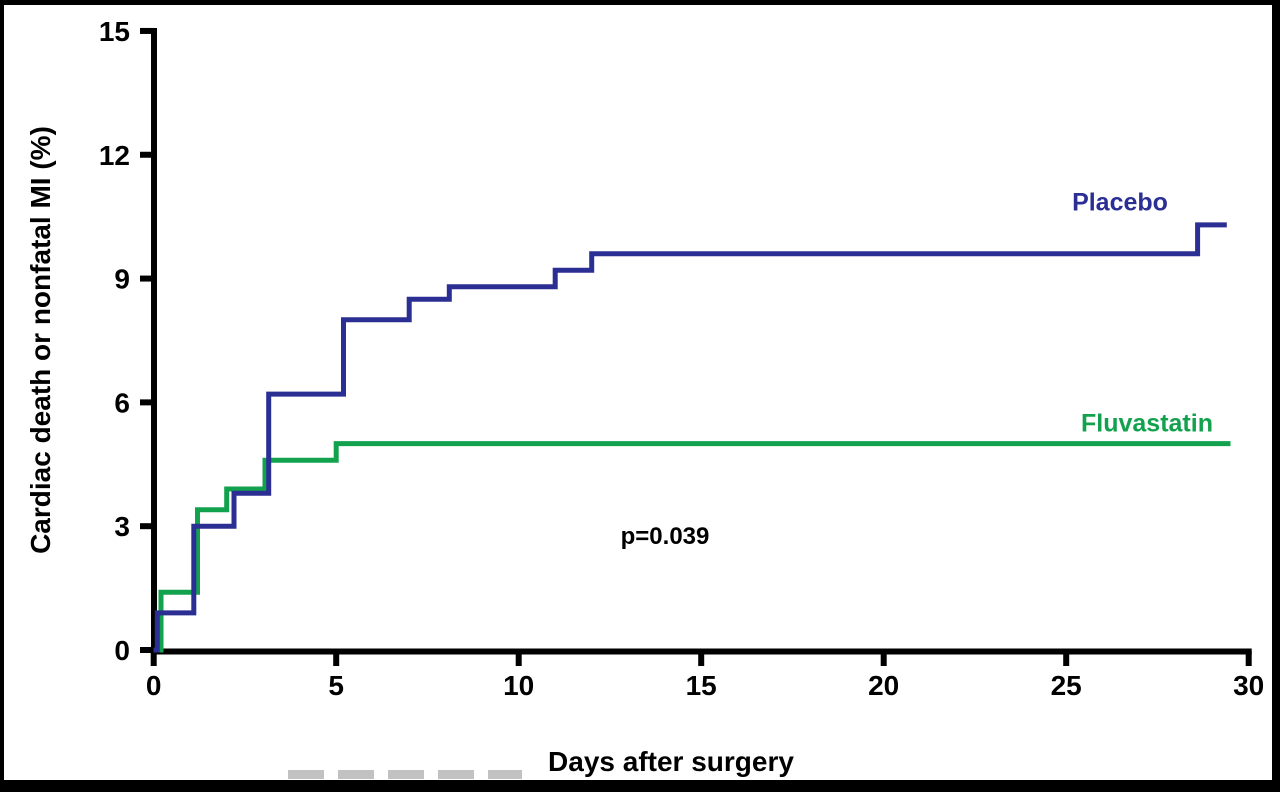 The image size is (1280, 792). Describe the element at coordinates (1147, 423) in the screenshot. I see `series-label-fluvastatin: Fluvastatin` at that location.